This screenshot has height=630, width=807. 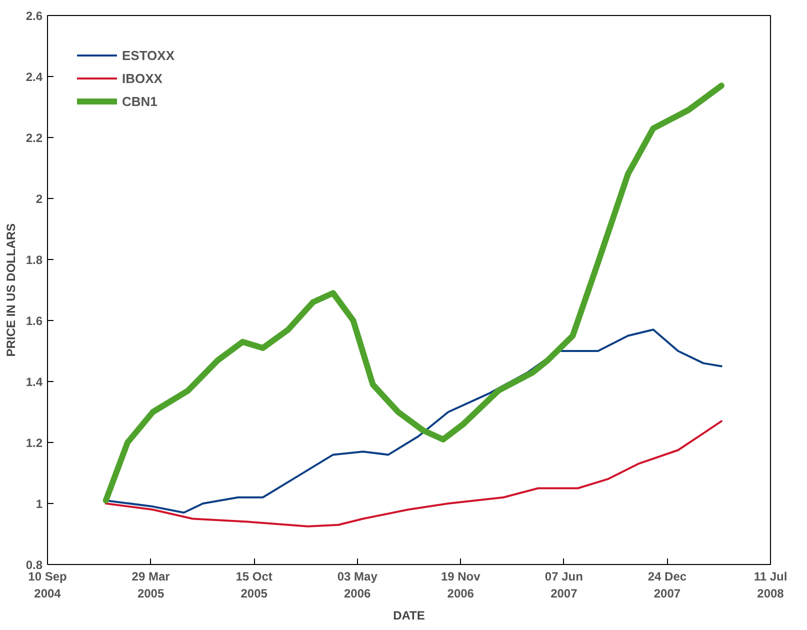 I want to click on x-tick-label: 03 May 2006, so click(x=357, y=585).